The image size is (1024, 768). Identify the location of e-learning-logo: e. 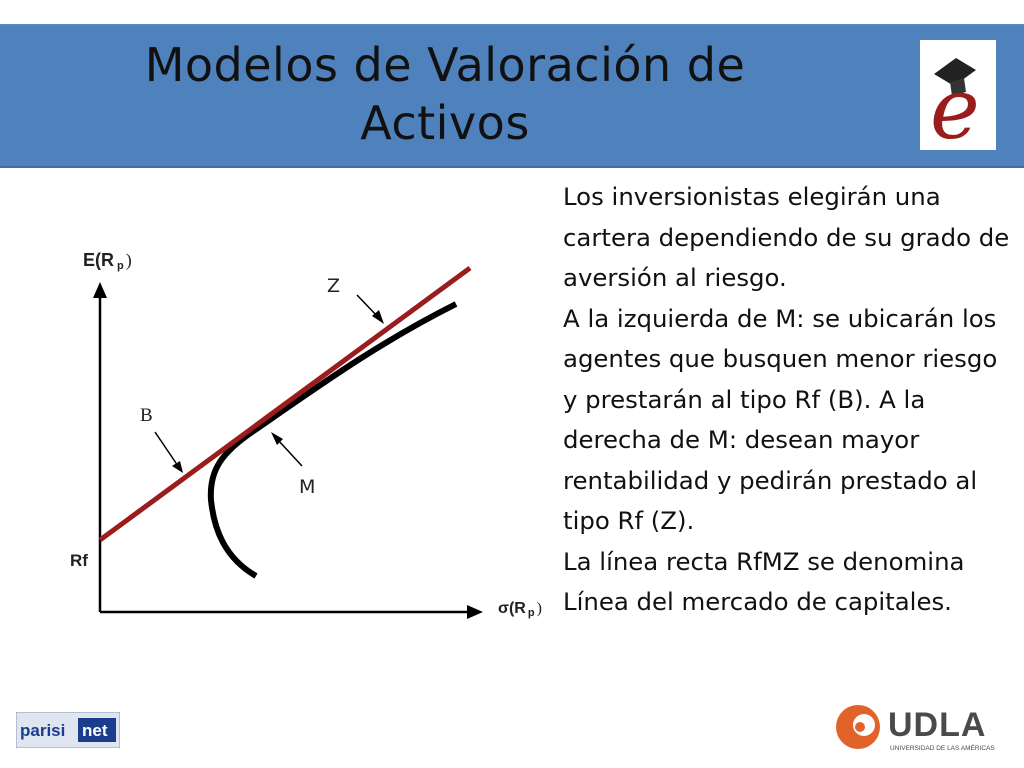
(958, 95).